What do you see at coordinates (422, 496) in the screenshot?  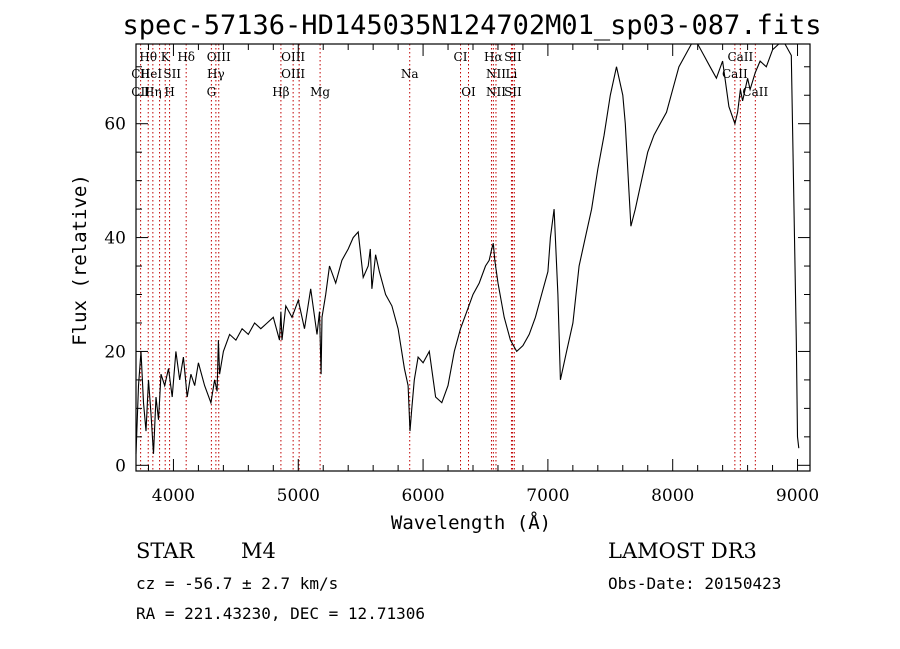 I see `x-tick-label: 6000` at bounding box center [422, 496].